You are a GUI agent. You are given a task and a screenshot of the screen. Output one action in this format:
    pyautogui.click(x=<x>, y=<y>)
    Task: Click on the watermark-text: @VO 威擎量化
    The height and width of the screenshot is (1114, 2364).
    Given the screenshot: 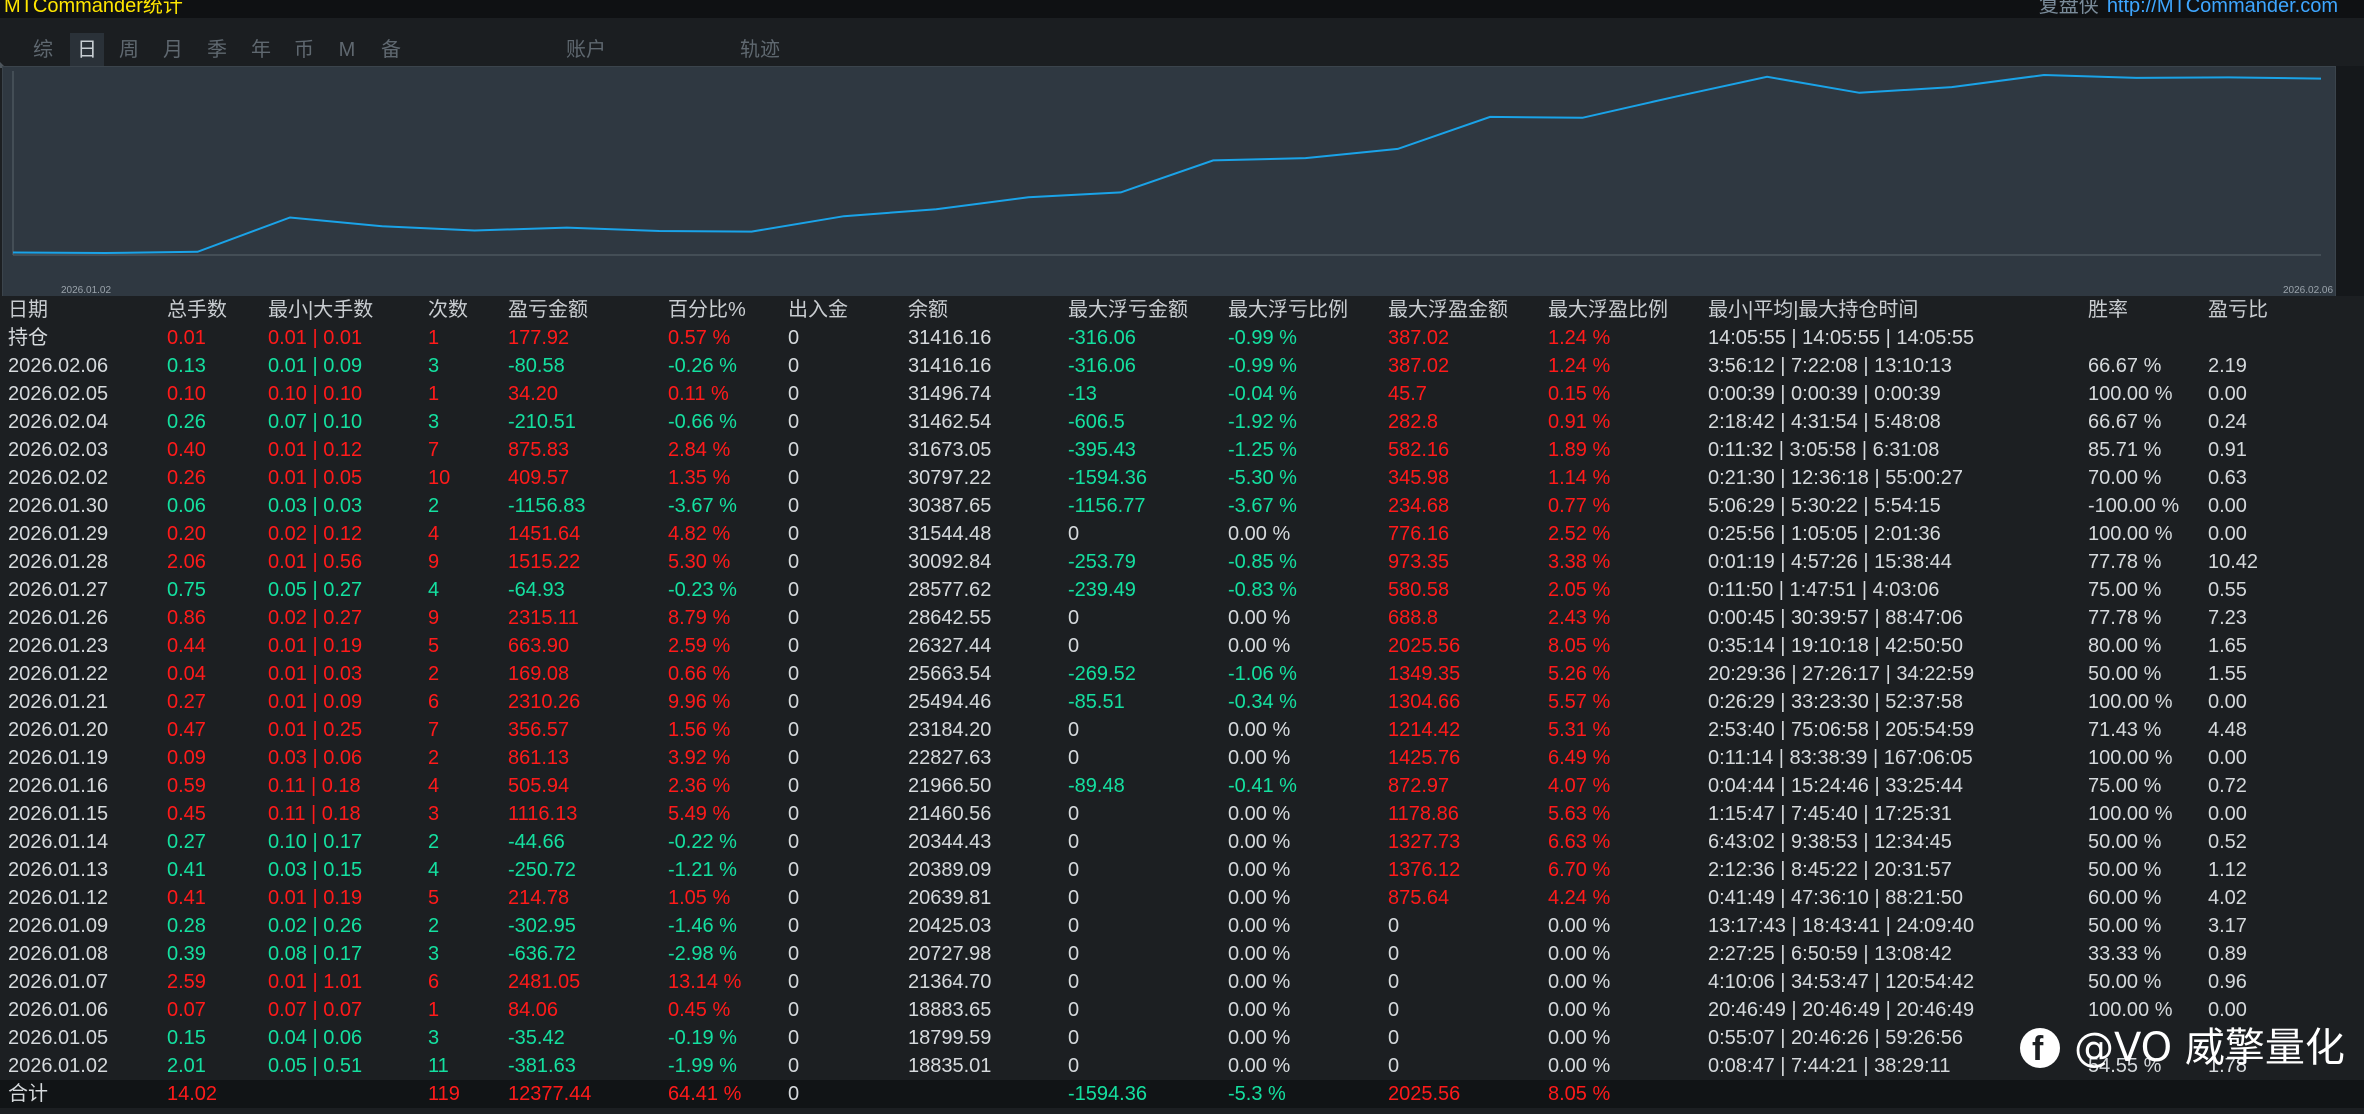 What is the action you would take?
    pyautogui.click(x=2209, y=1048)
    